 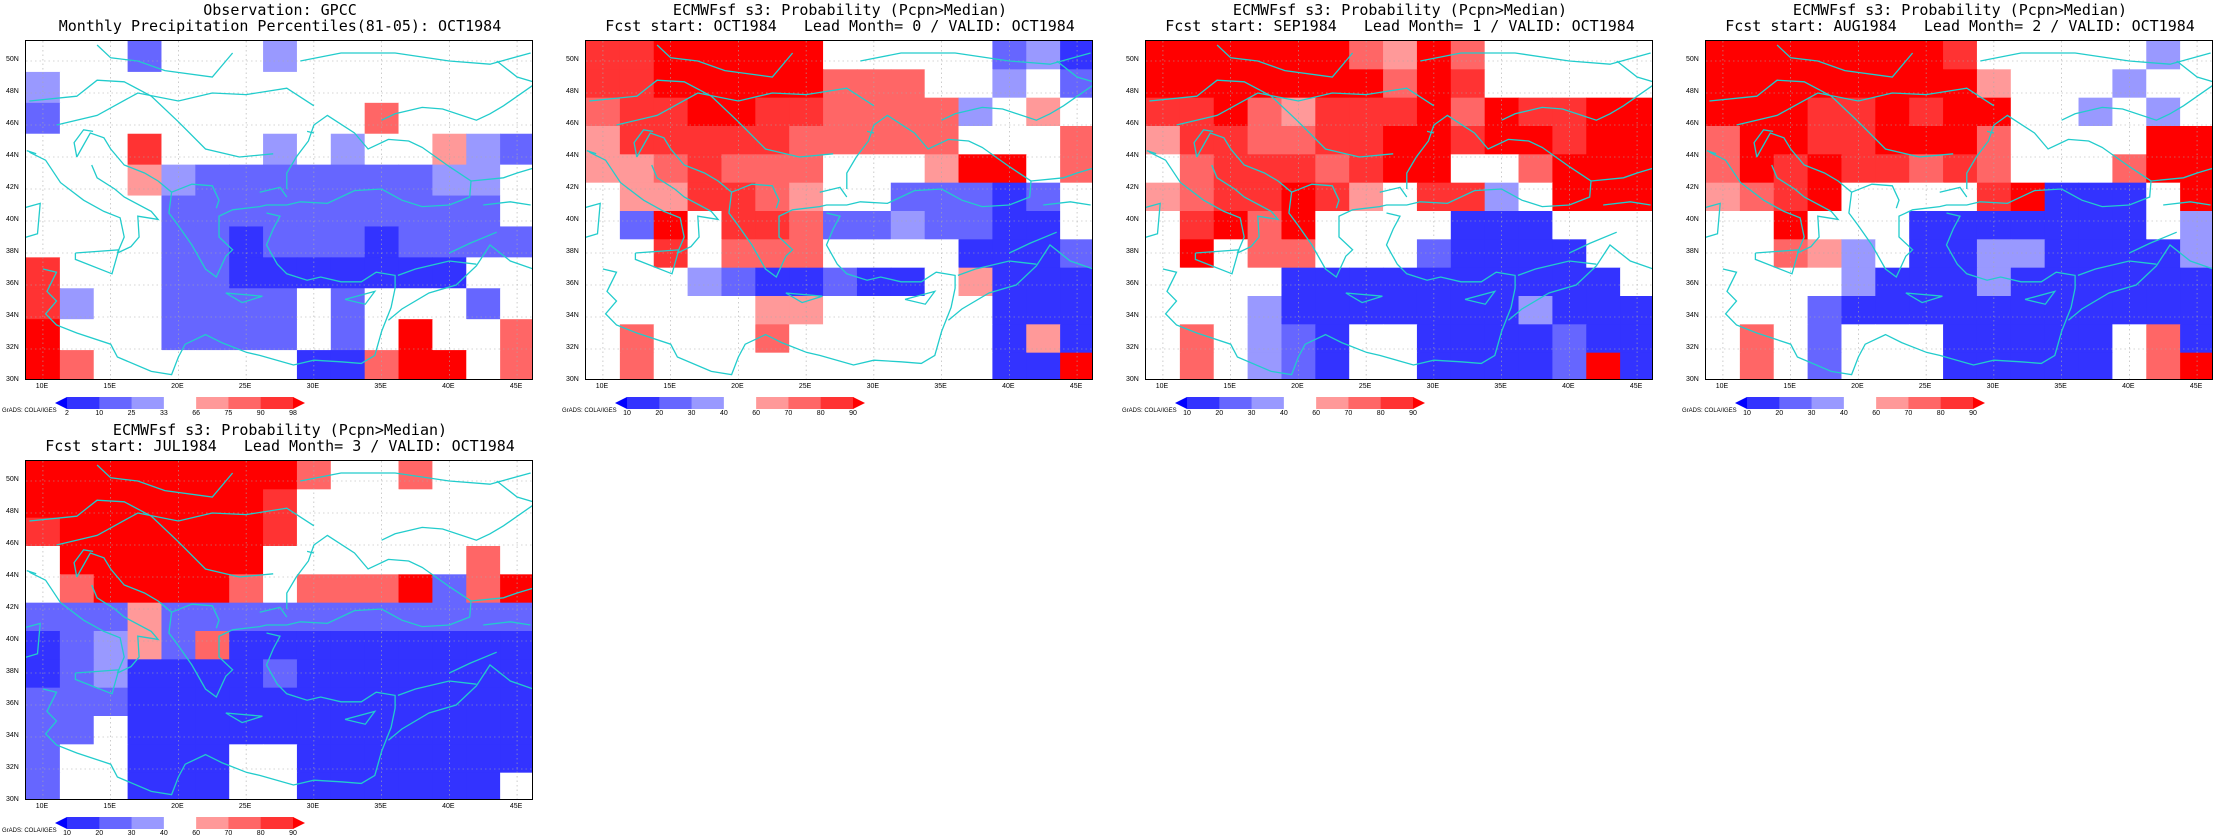 I want to click on lat-tick-label: 42N, so click(x=1692, y=187).